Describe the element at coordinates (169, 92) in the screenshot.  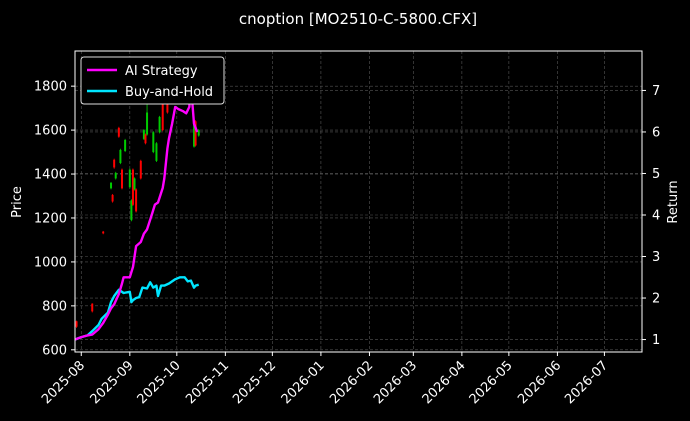
I see `legend-label-buy-and-hold: Buy-and-Hold` at that location.